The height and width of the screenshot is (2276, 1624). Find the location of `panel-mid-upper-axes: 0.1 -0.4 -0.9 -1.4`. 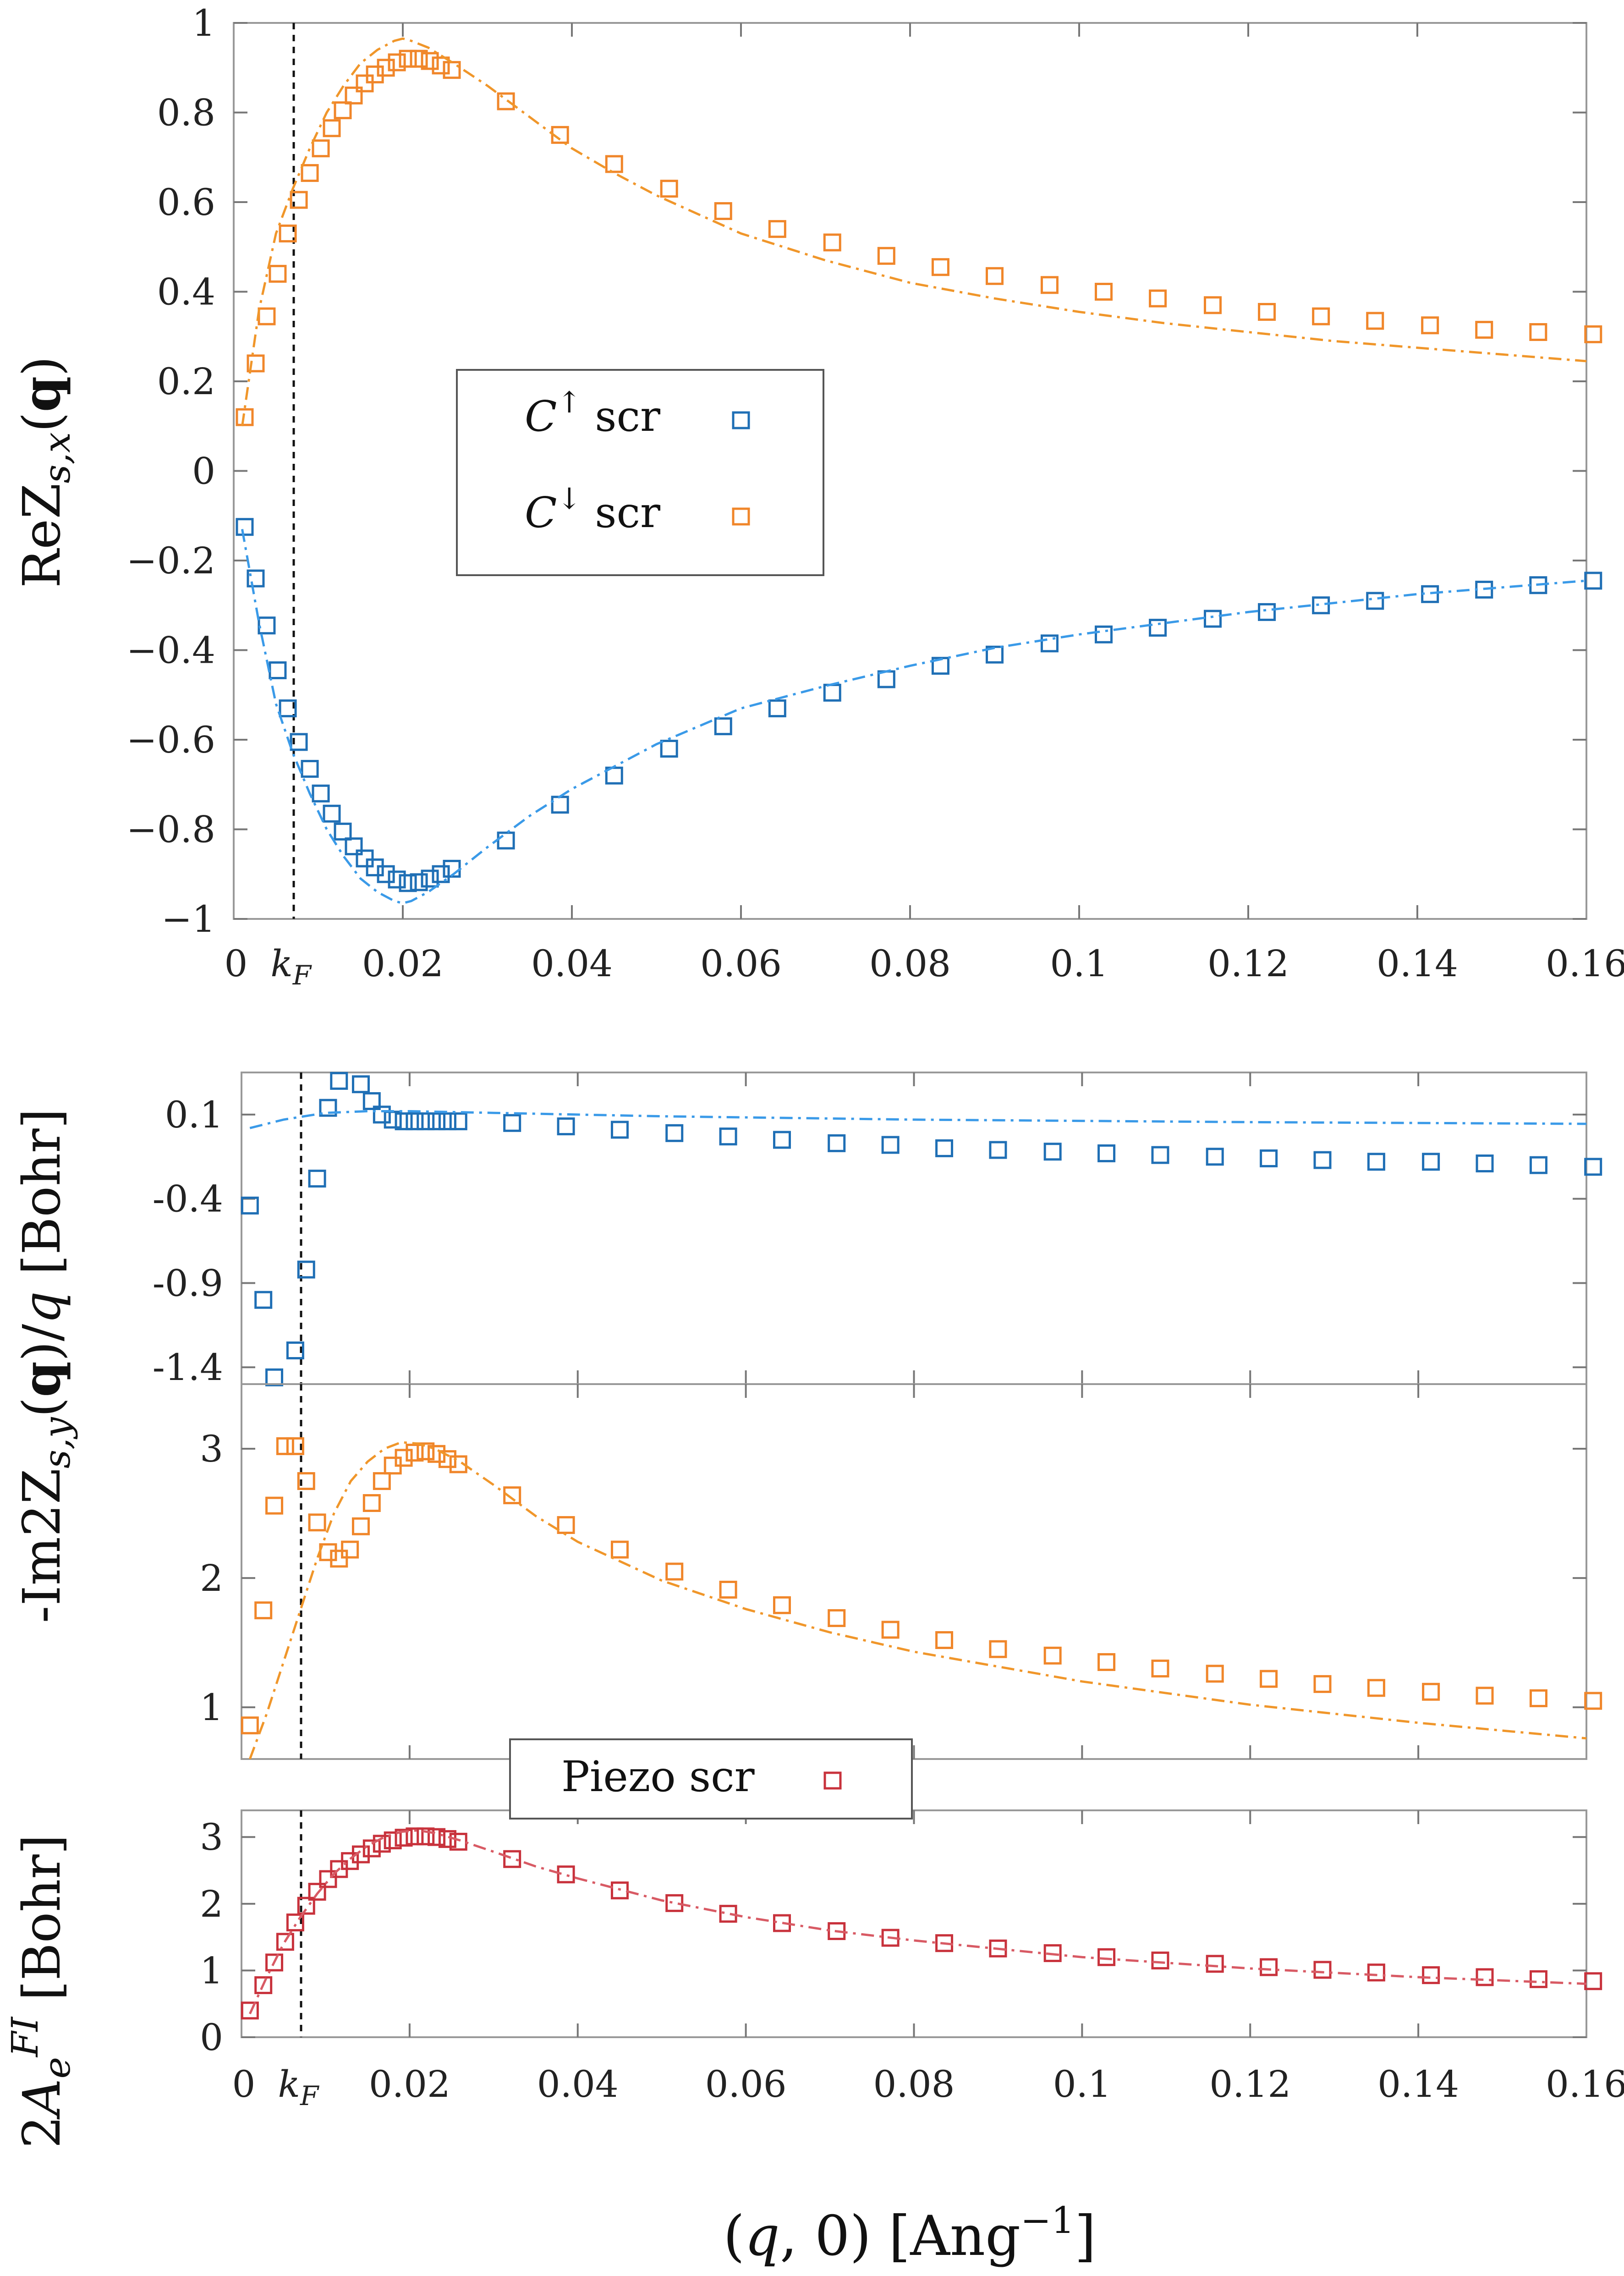

panel-mid-upper-axes: 0.1 -0.4 -0.9 -1.4 is located at coordinates (869, 1230).